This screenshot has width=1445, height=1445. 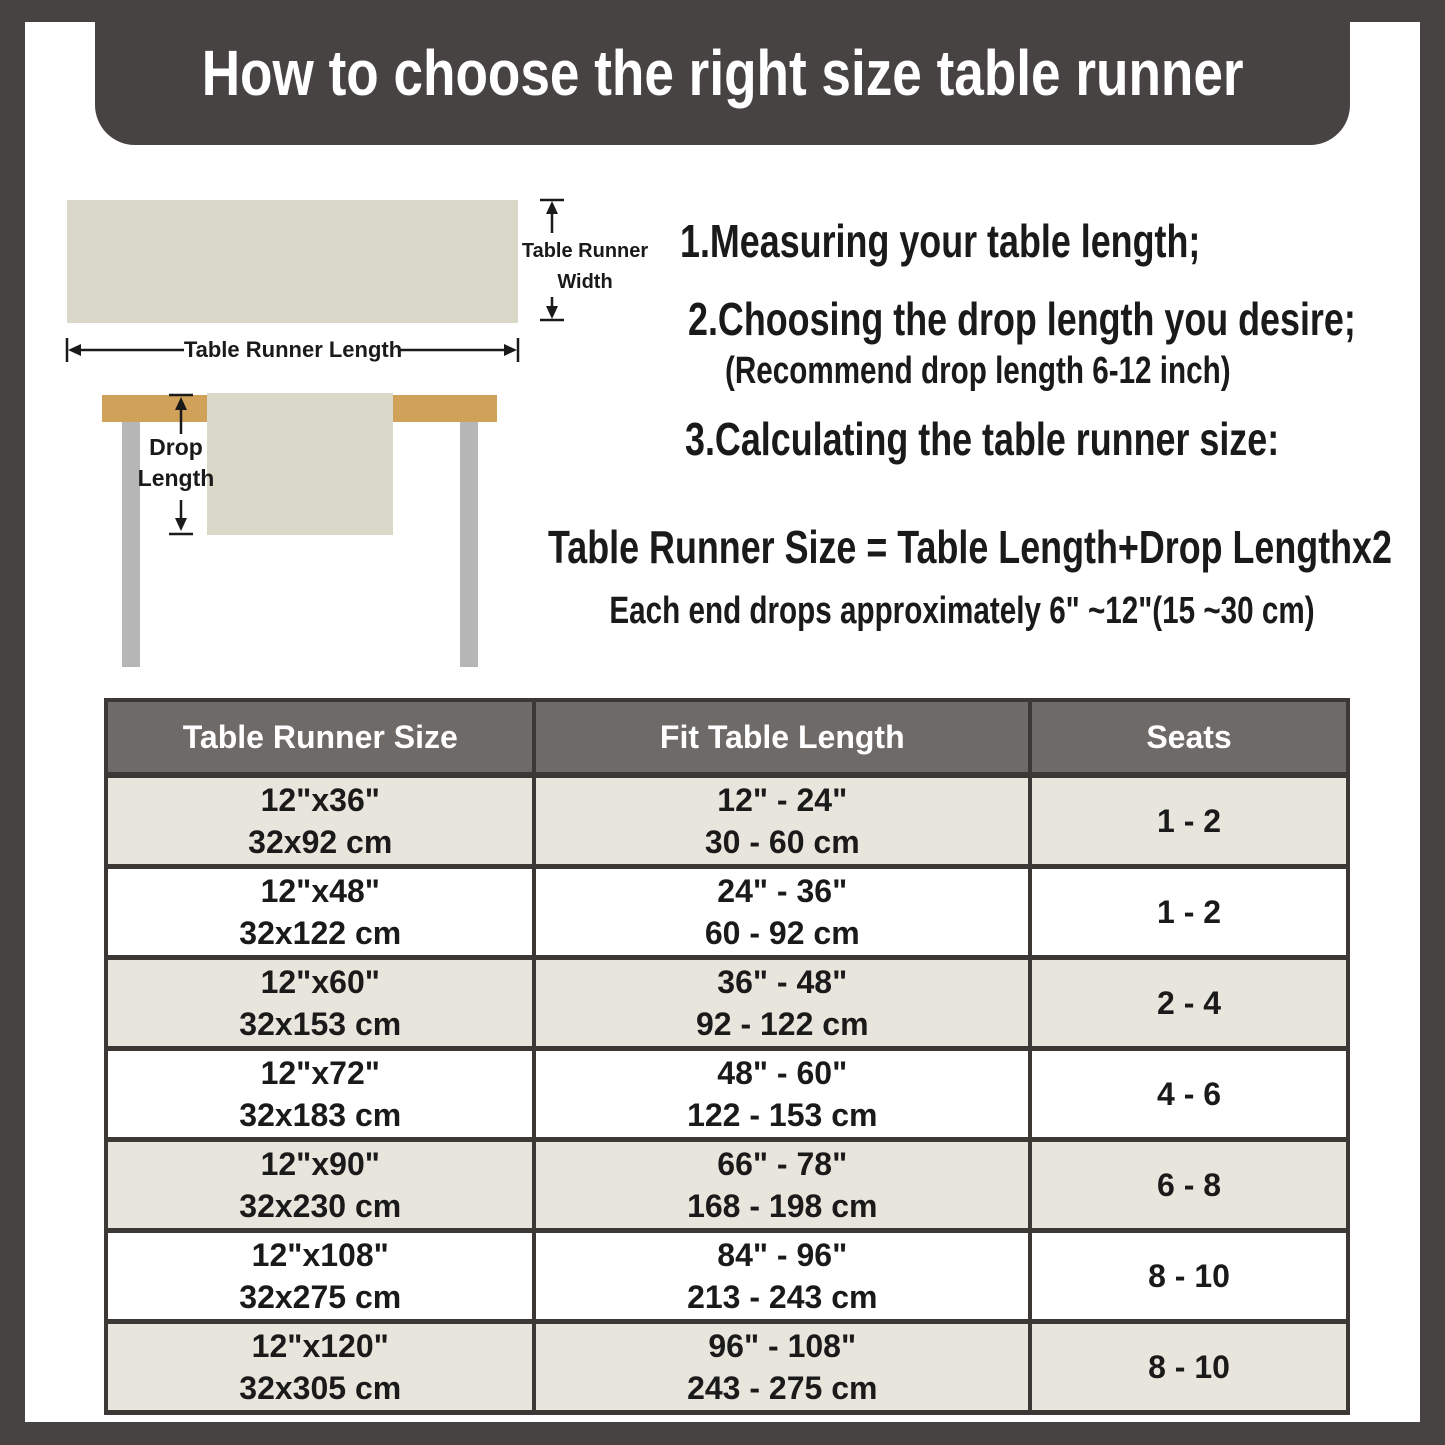 What do you see at coordinates (176, 447) in the screenshot?
I see `drop-label-line1: Drop` at bounding box center [176, 447].